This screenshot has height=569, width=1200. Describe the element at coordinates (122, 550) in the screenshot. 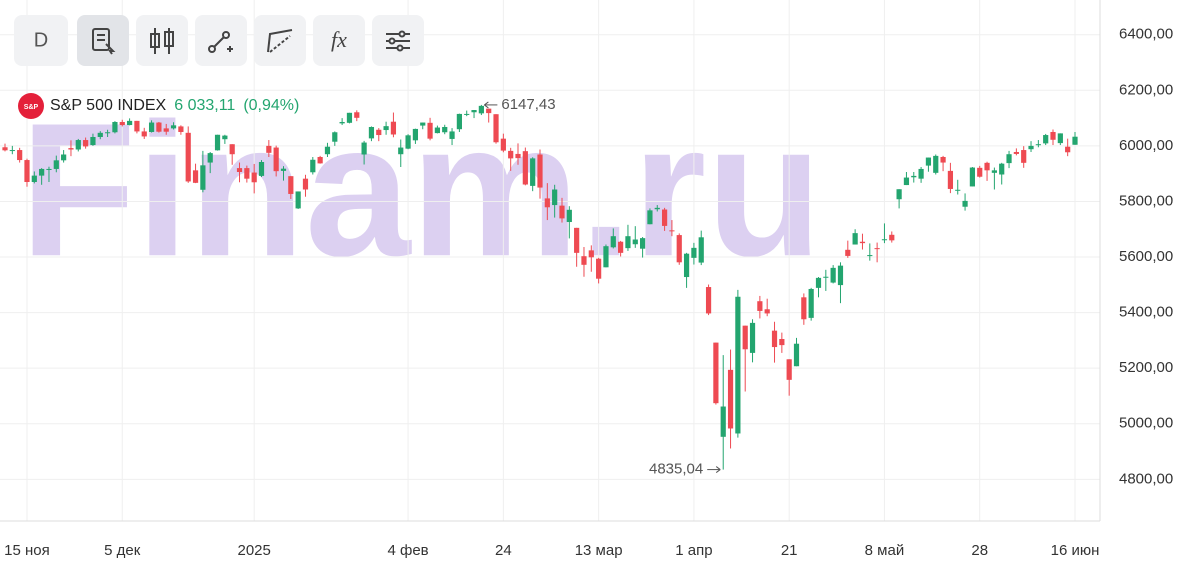

I see `x-tick-label: 5 дек` at that location.